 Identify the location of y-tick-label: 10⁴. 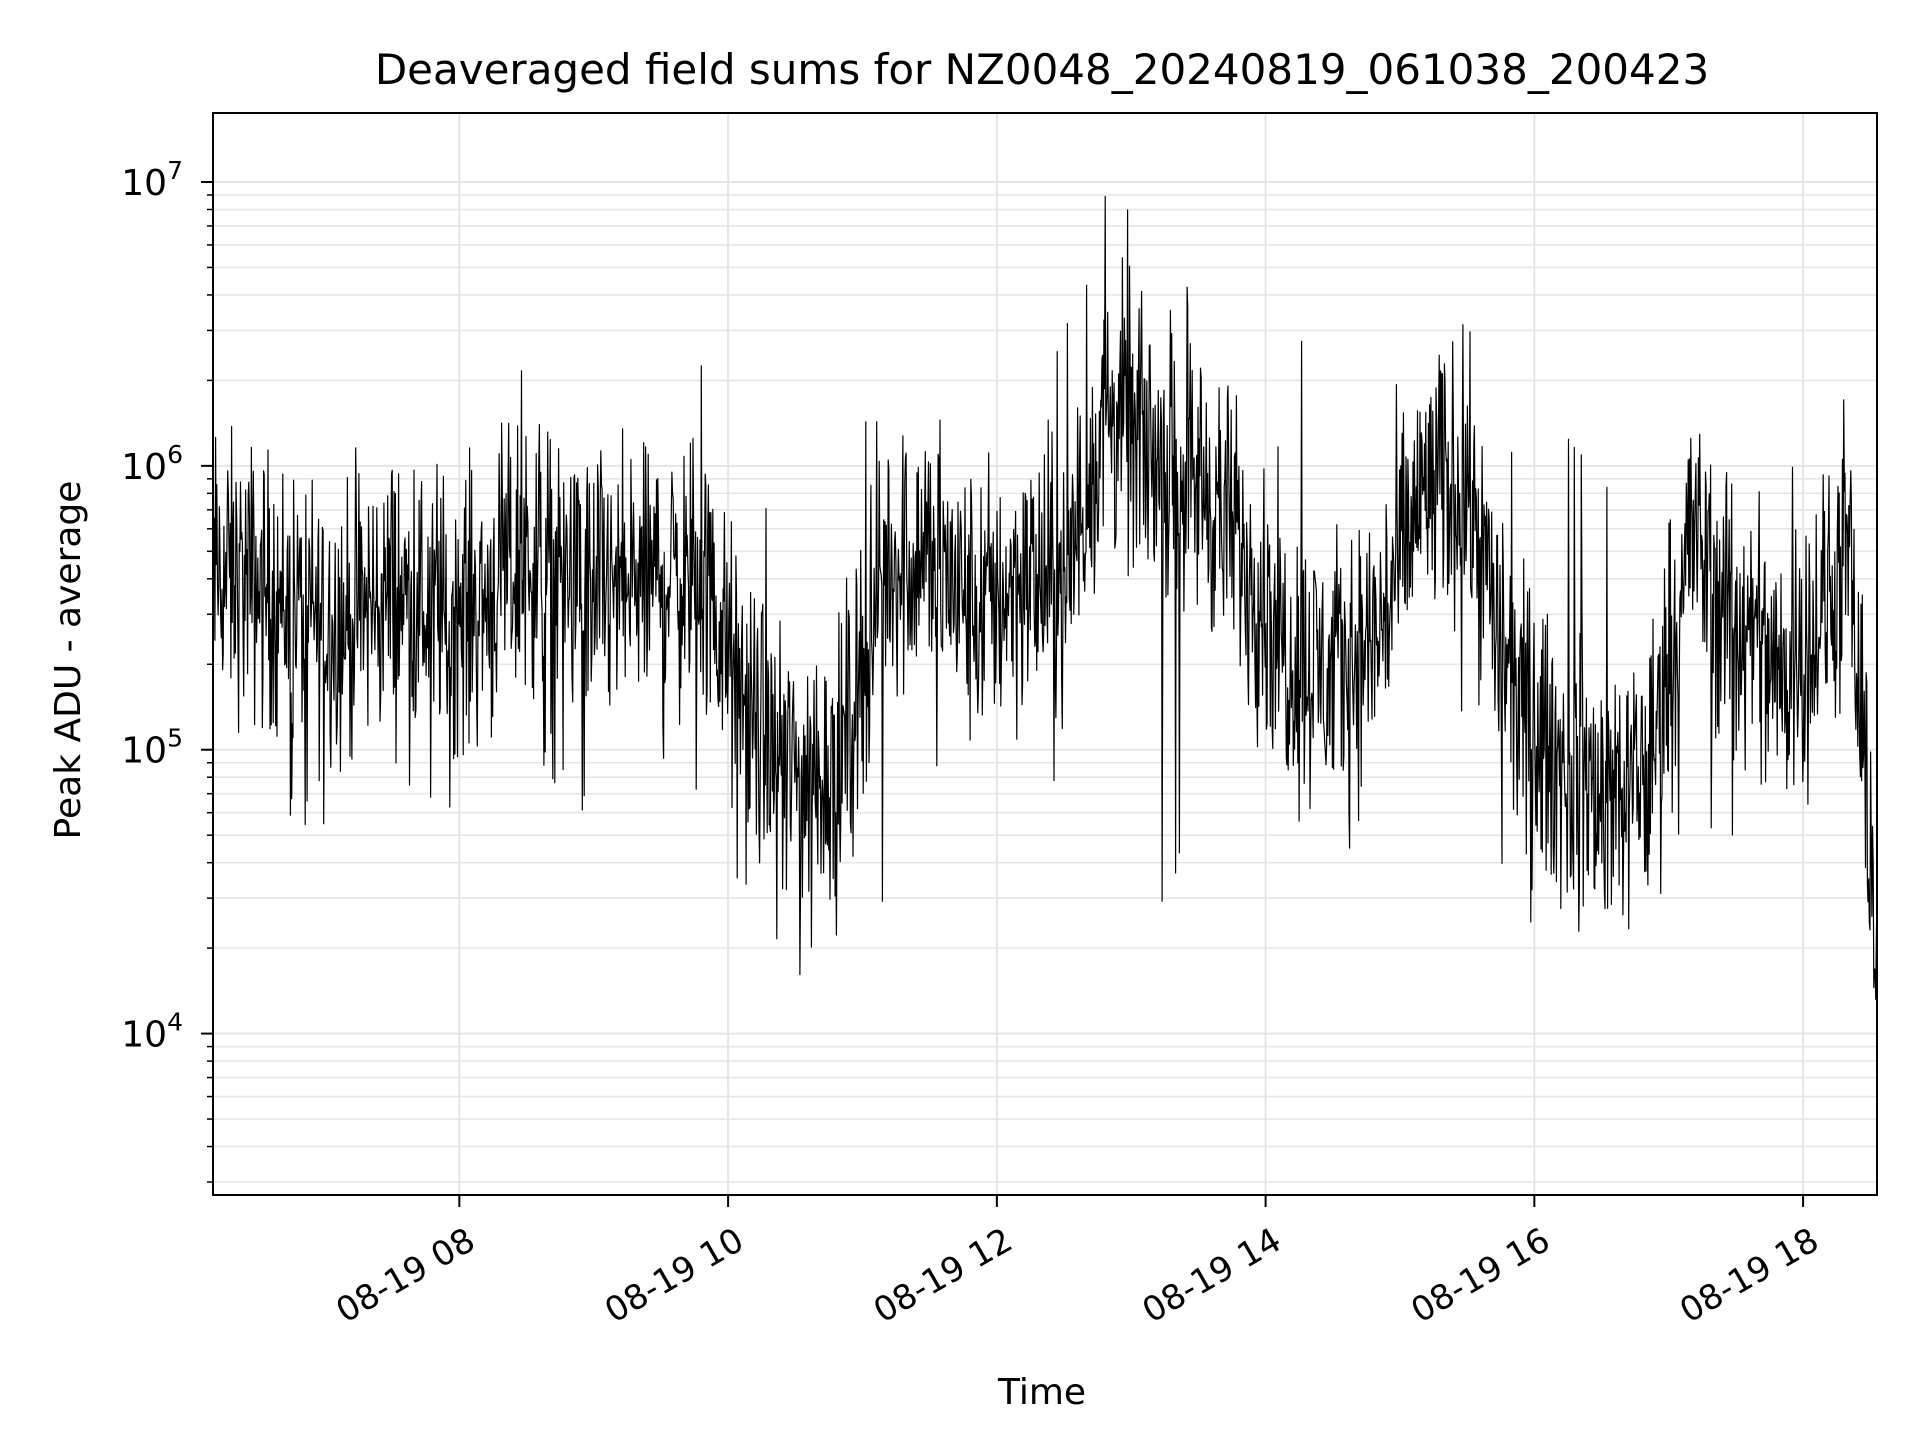
(152, 1032).